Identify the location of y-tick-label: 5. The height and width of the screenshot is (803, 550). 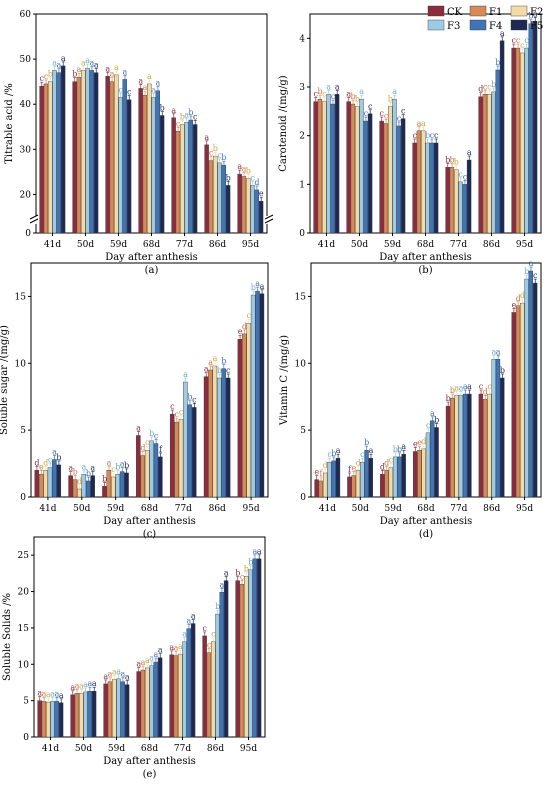
(303, 431).